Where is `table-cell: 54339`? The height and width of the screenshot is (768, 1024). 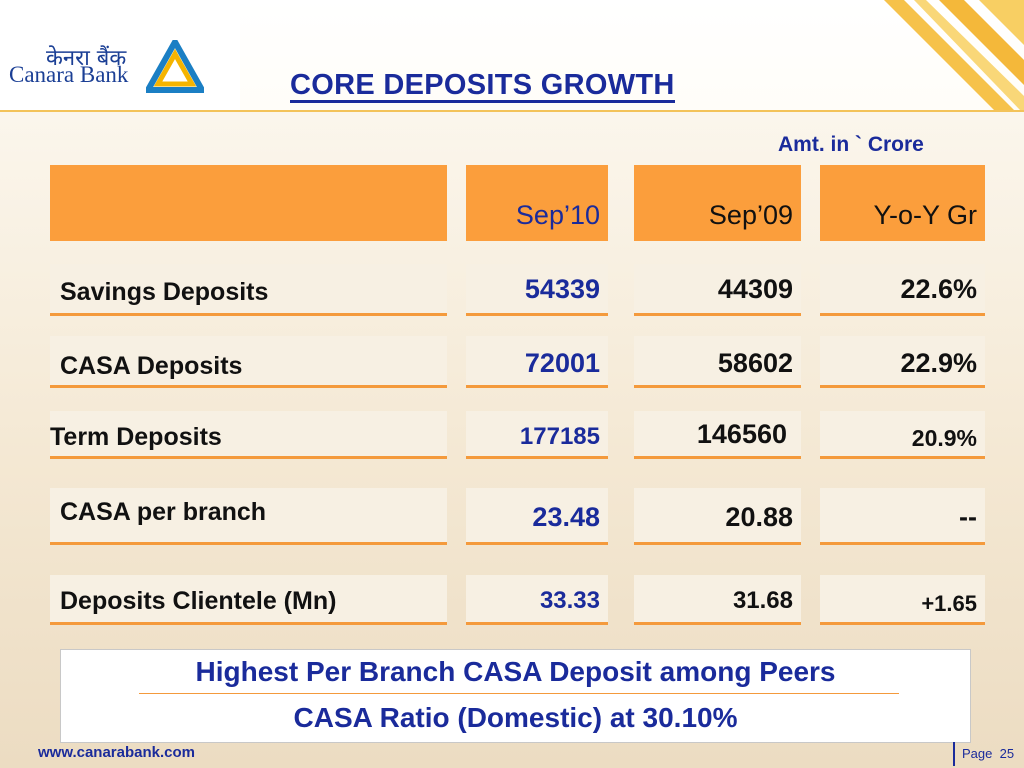
table-cell: 54339 is located at coordinates (537, 290).